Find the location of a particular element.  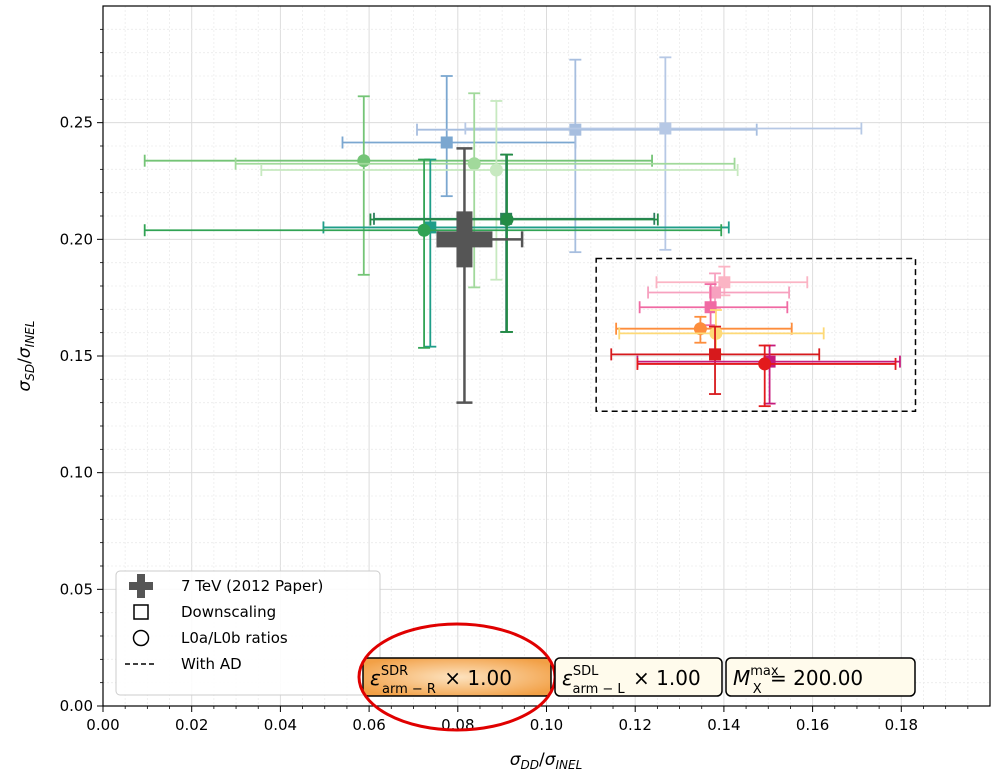

y-tick-label: 0.15 is located at coordinates (76, 356).